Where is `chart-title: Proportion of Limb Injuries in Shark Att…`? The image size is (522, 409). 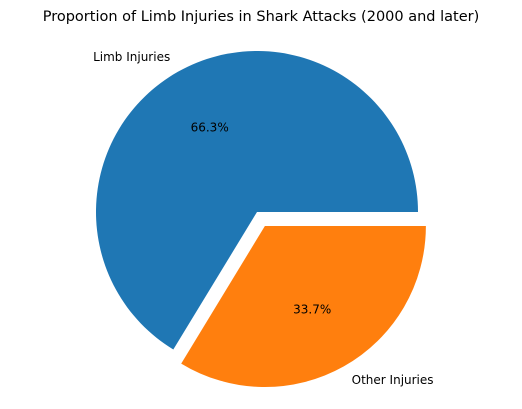
chart-title: Proportion of Limb Injuries in Shark Att… is located at coordinates (261, 17).